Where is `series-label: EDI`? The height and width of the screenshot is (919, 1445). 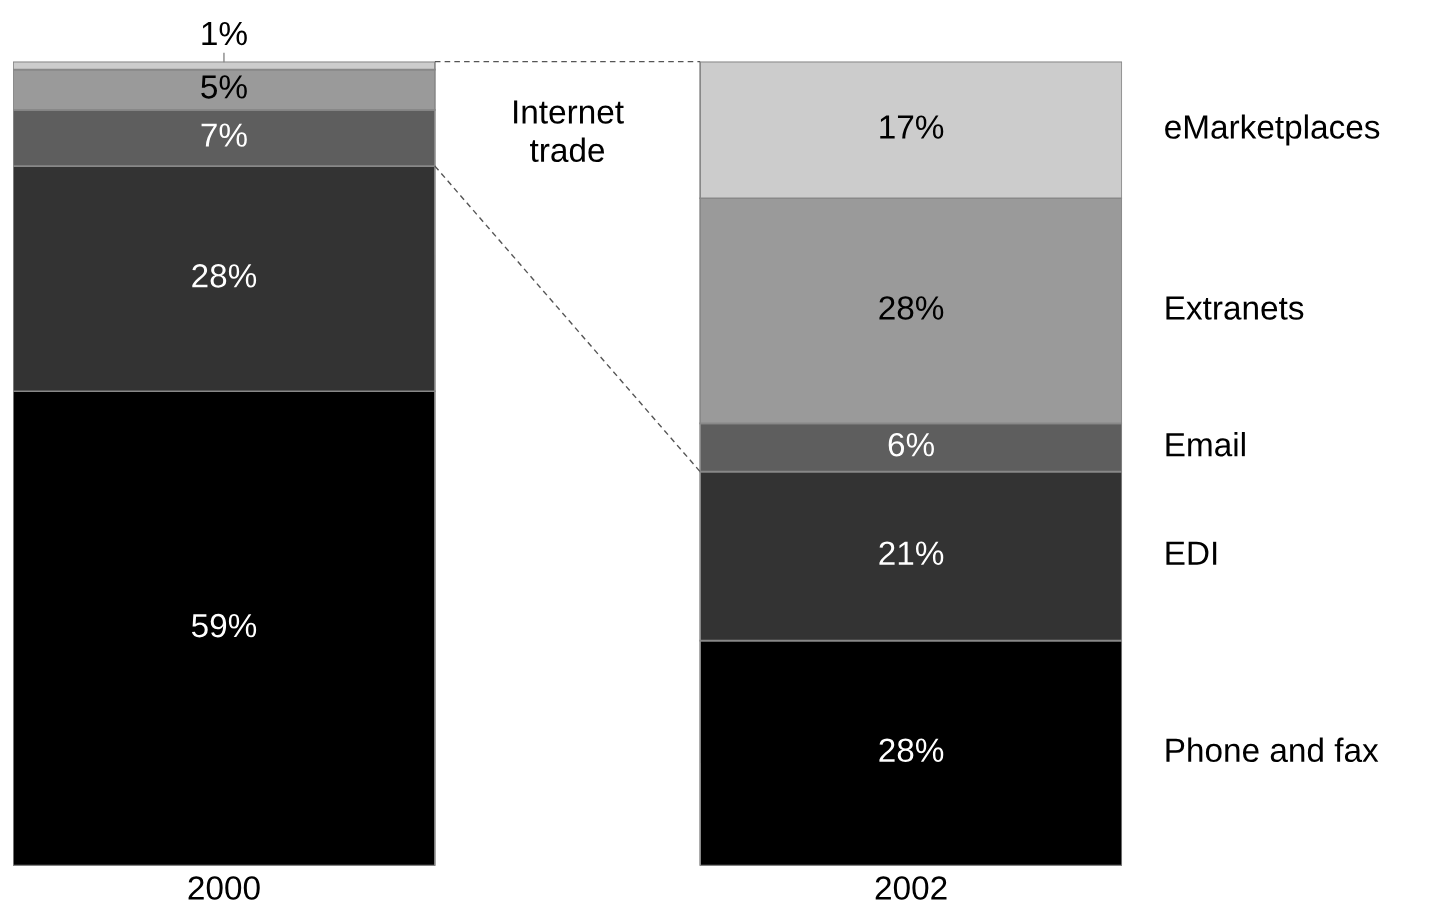
series-label: EDI is located at coordinates (1191, 553).